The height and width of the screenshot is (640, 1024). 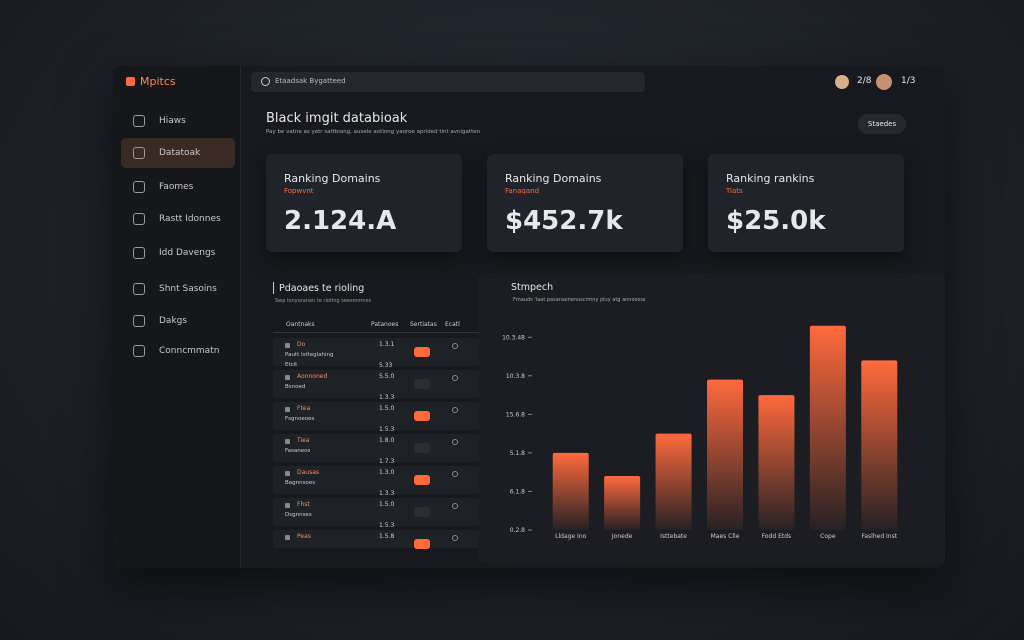 I want to click on row-detail: Fsgnoeoes, so click(x=300, y=419).